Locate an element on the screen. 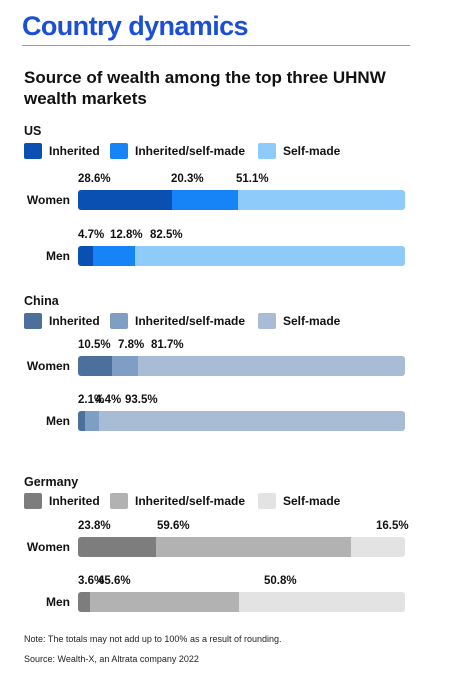 This screenshot has width=465, height=691. data-label: 93.5% is located at coordinates (141, 400).